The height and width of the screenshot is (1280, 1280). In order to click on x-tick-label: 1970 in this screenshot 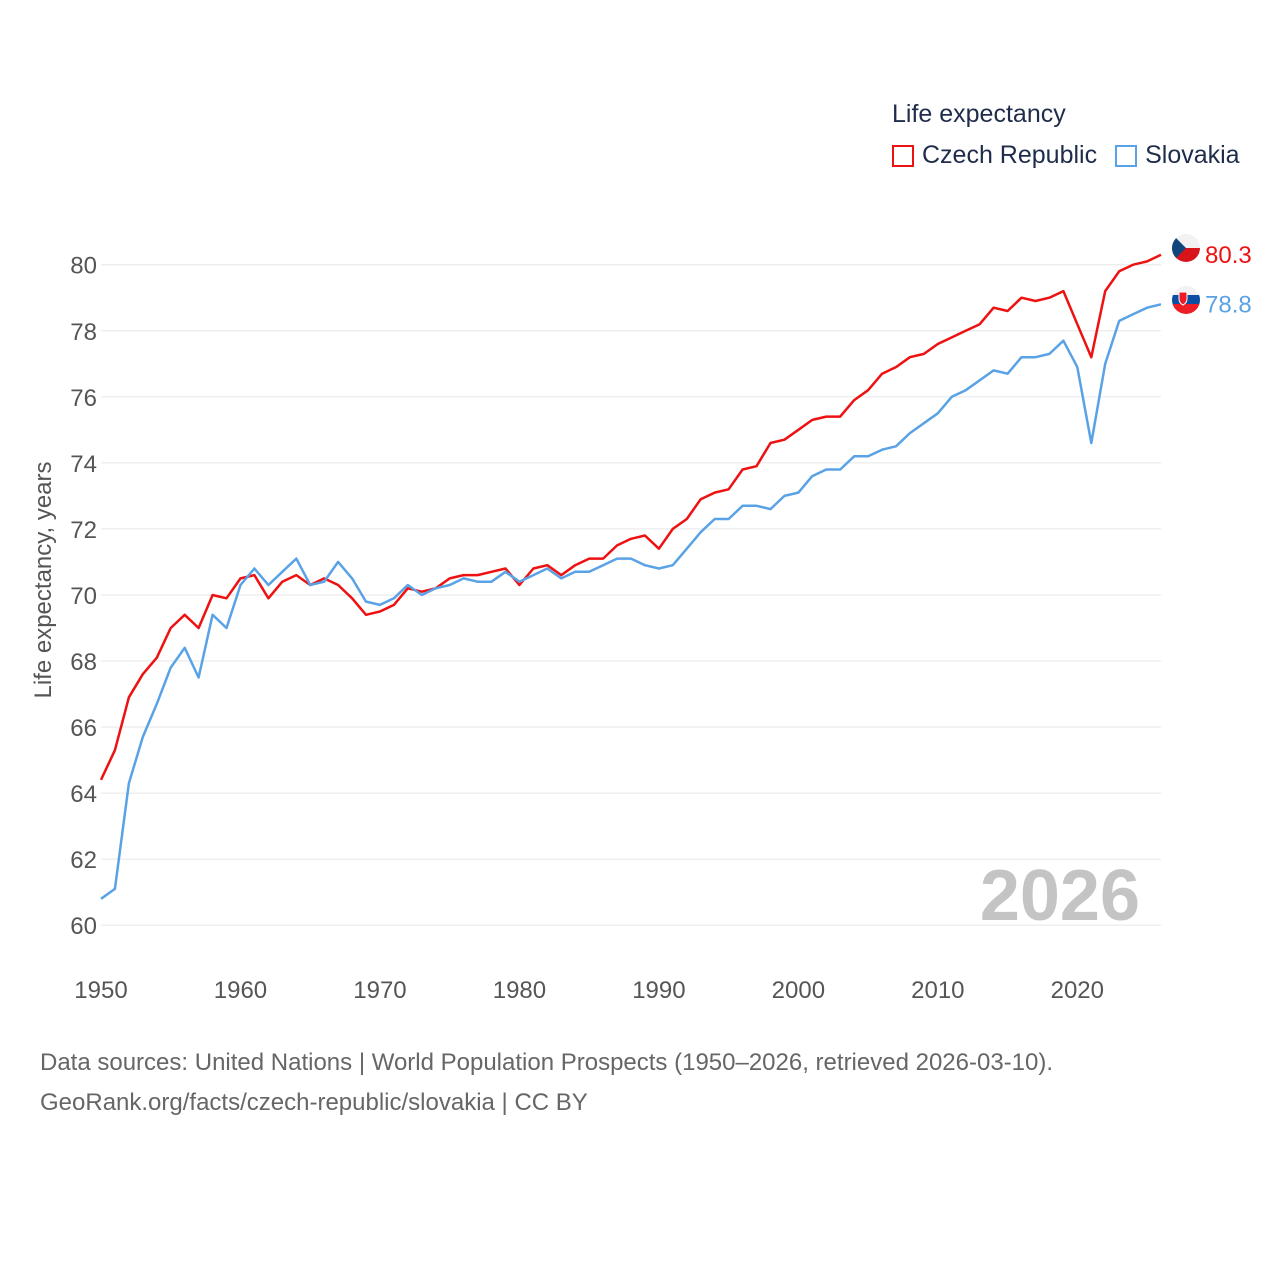, I will do `click(379, 990)`.